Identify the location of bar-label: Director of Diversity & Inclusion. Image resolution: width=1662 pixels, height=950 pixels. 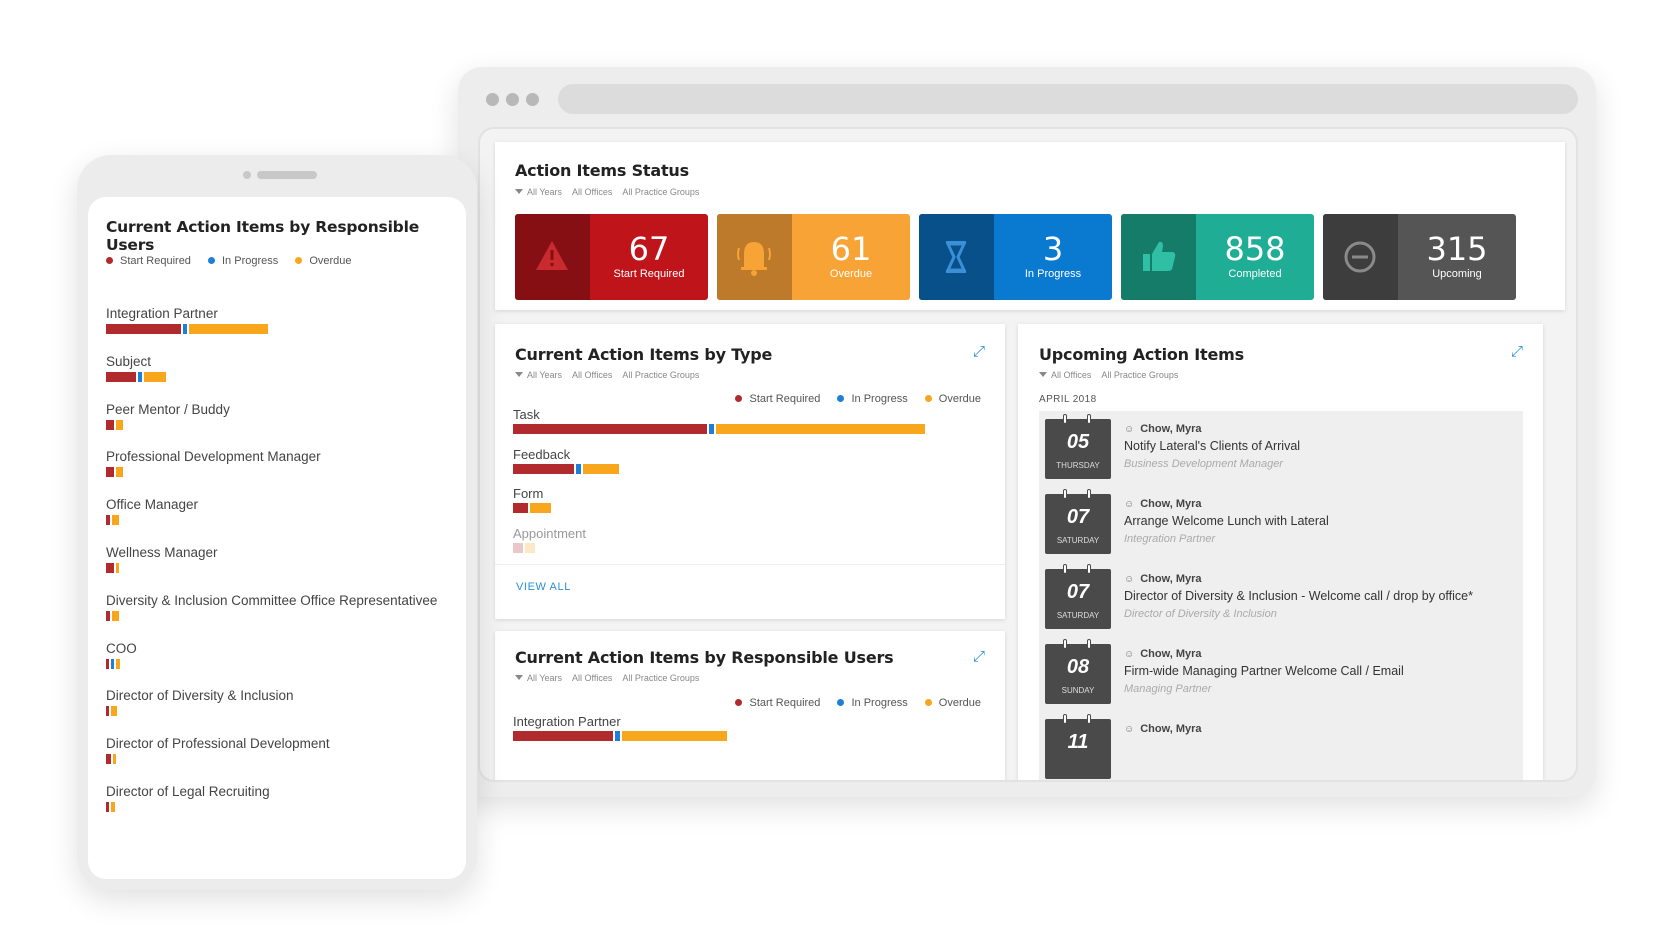
(200, 696).